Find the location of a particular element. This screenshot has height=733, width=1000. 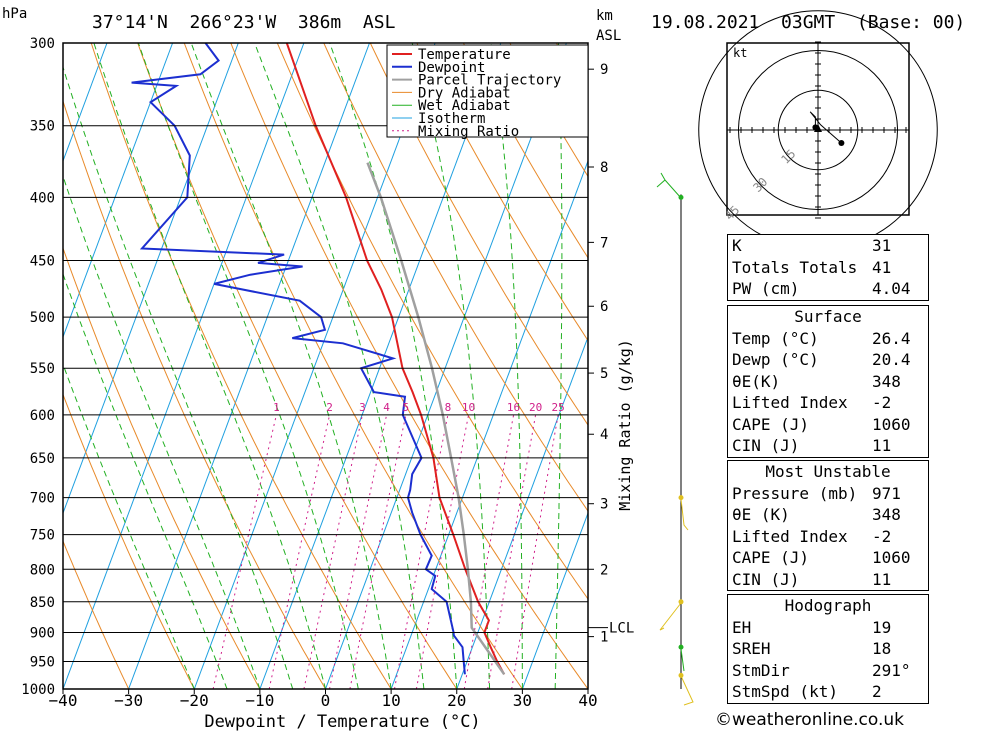

stability-row: Lifted Index -2 is located at coordinates (828, 537).